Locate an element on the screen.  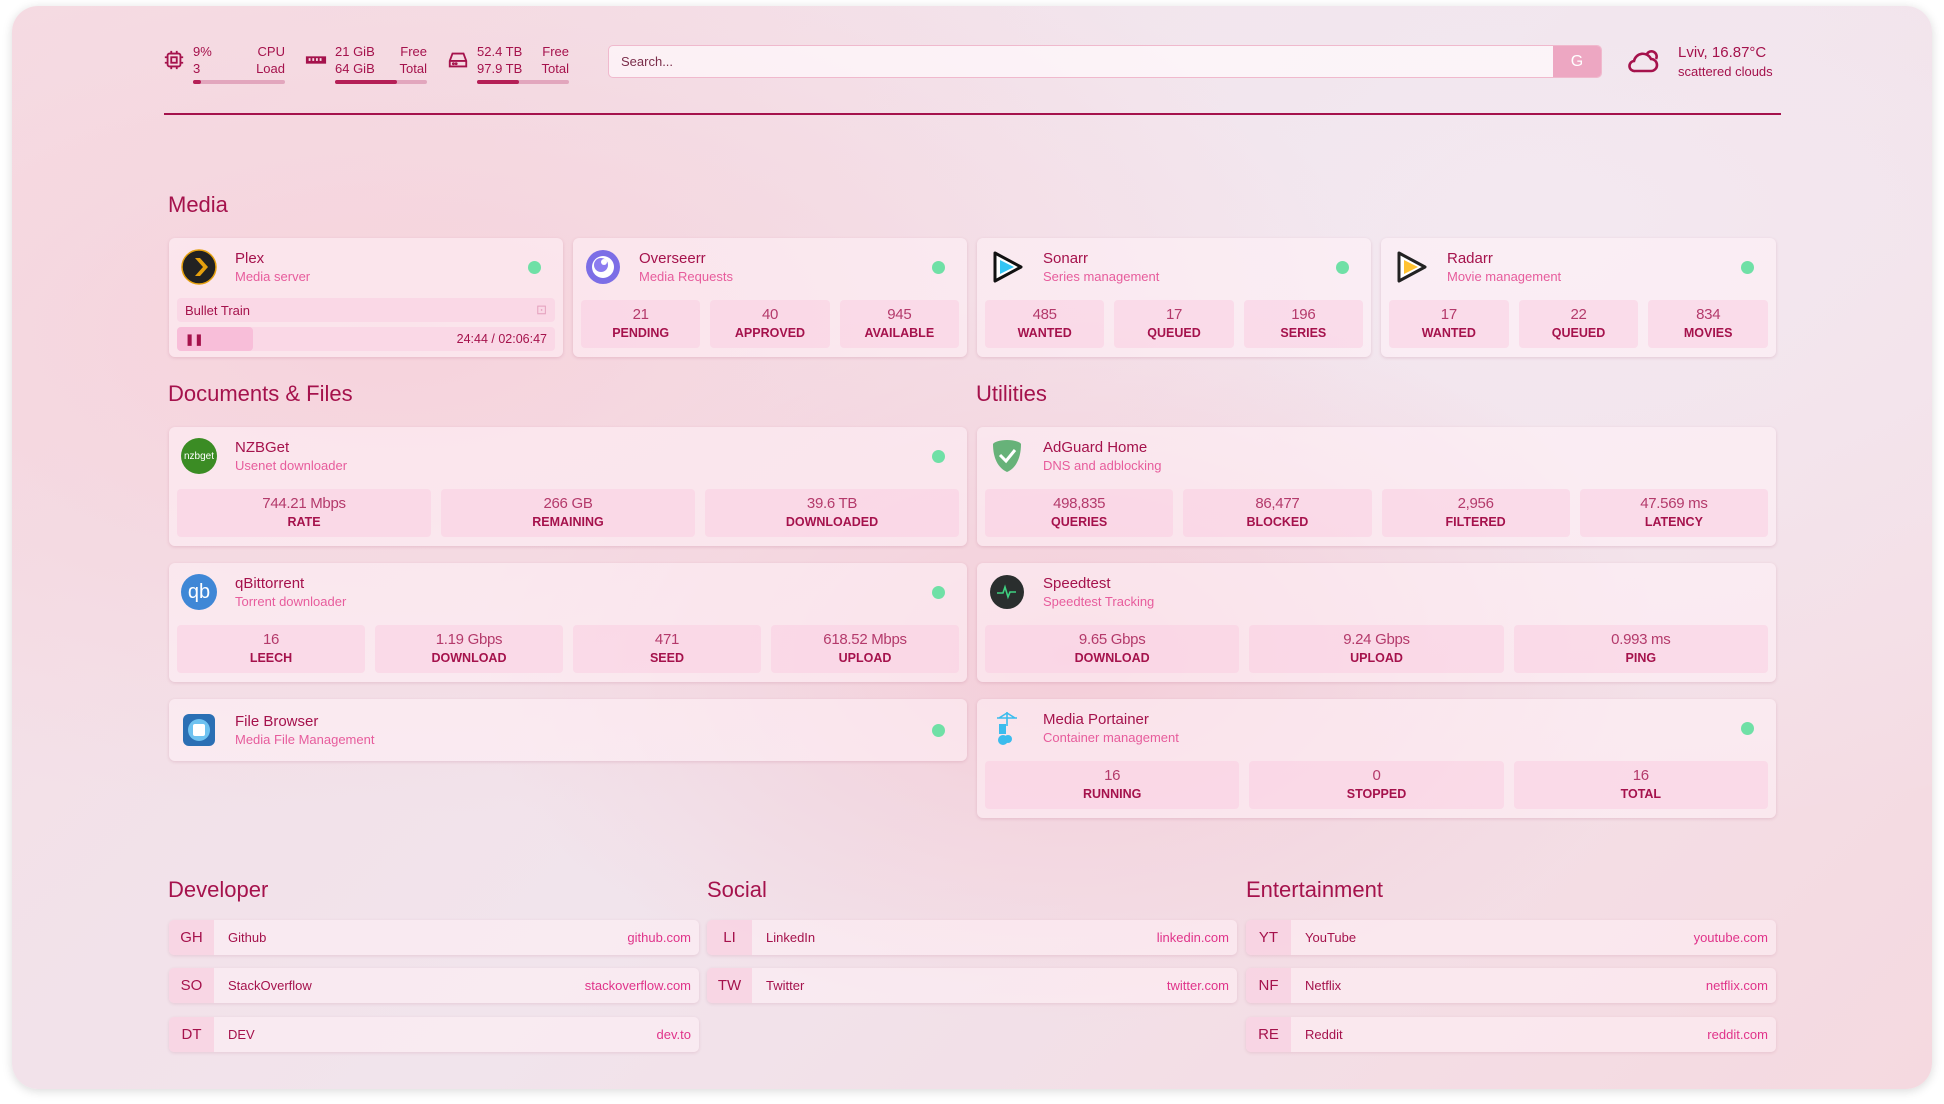
pause-icon: ❚❚ is located at coordinates (194, 339).